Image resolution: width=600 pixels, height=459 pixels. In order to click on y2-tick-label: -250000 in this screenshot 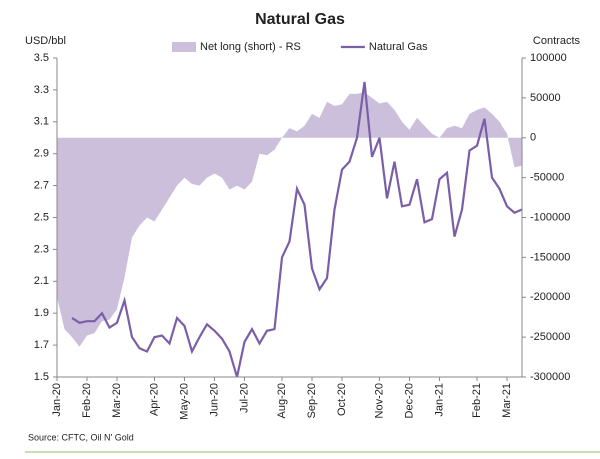, I will do `click(550, 337)`.